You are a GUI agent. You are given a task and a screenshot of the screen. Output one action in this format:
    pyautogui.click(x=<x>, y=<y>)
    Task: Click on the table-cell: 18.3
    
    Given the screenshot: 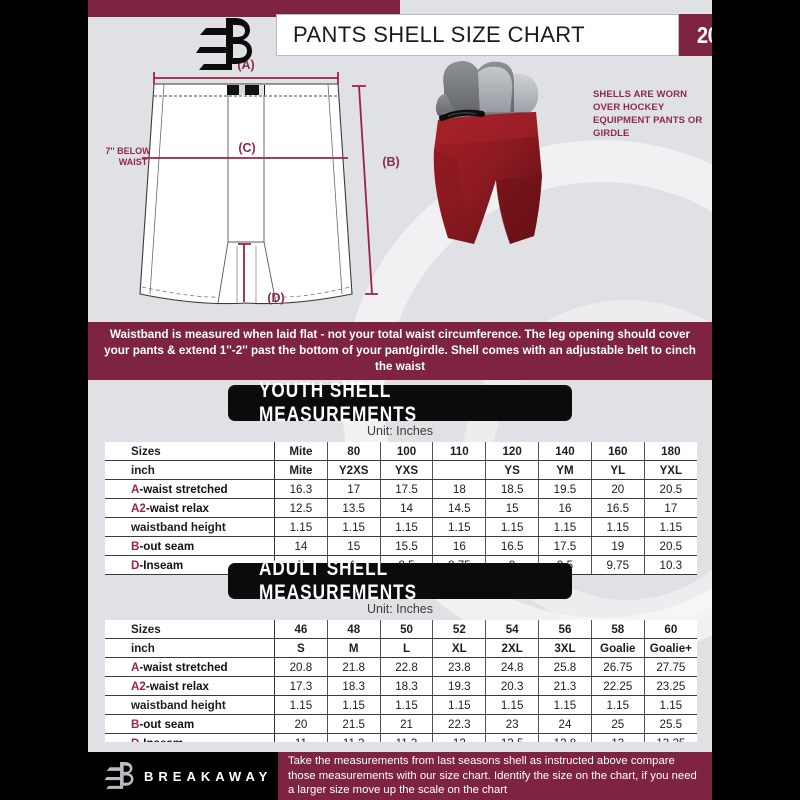 What is the action you would take?
    pyautogui.click(x=407, y=686)
    